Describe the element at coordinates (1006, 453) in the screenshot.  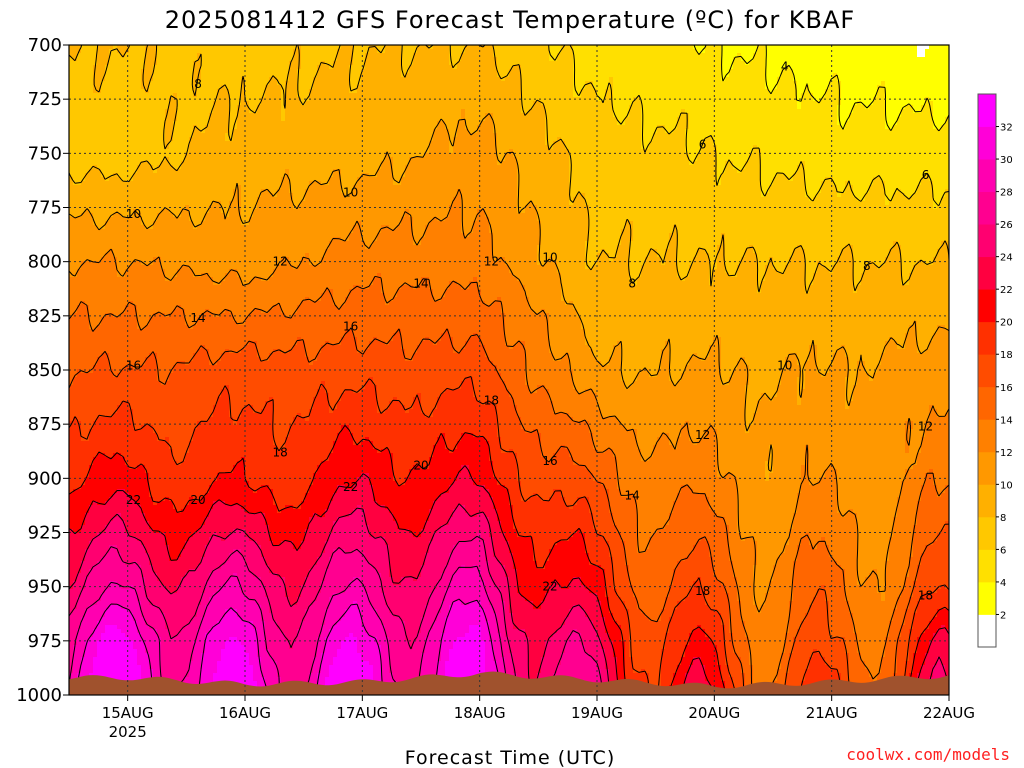
I see `colorbar-label: 12` at that location.